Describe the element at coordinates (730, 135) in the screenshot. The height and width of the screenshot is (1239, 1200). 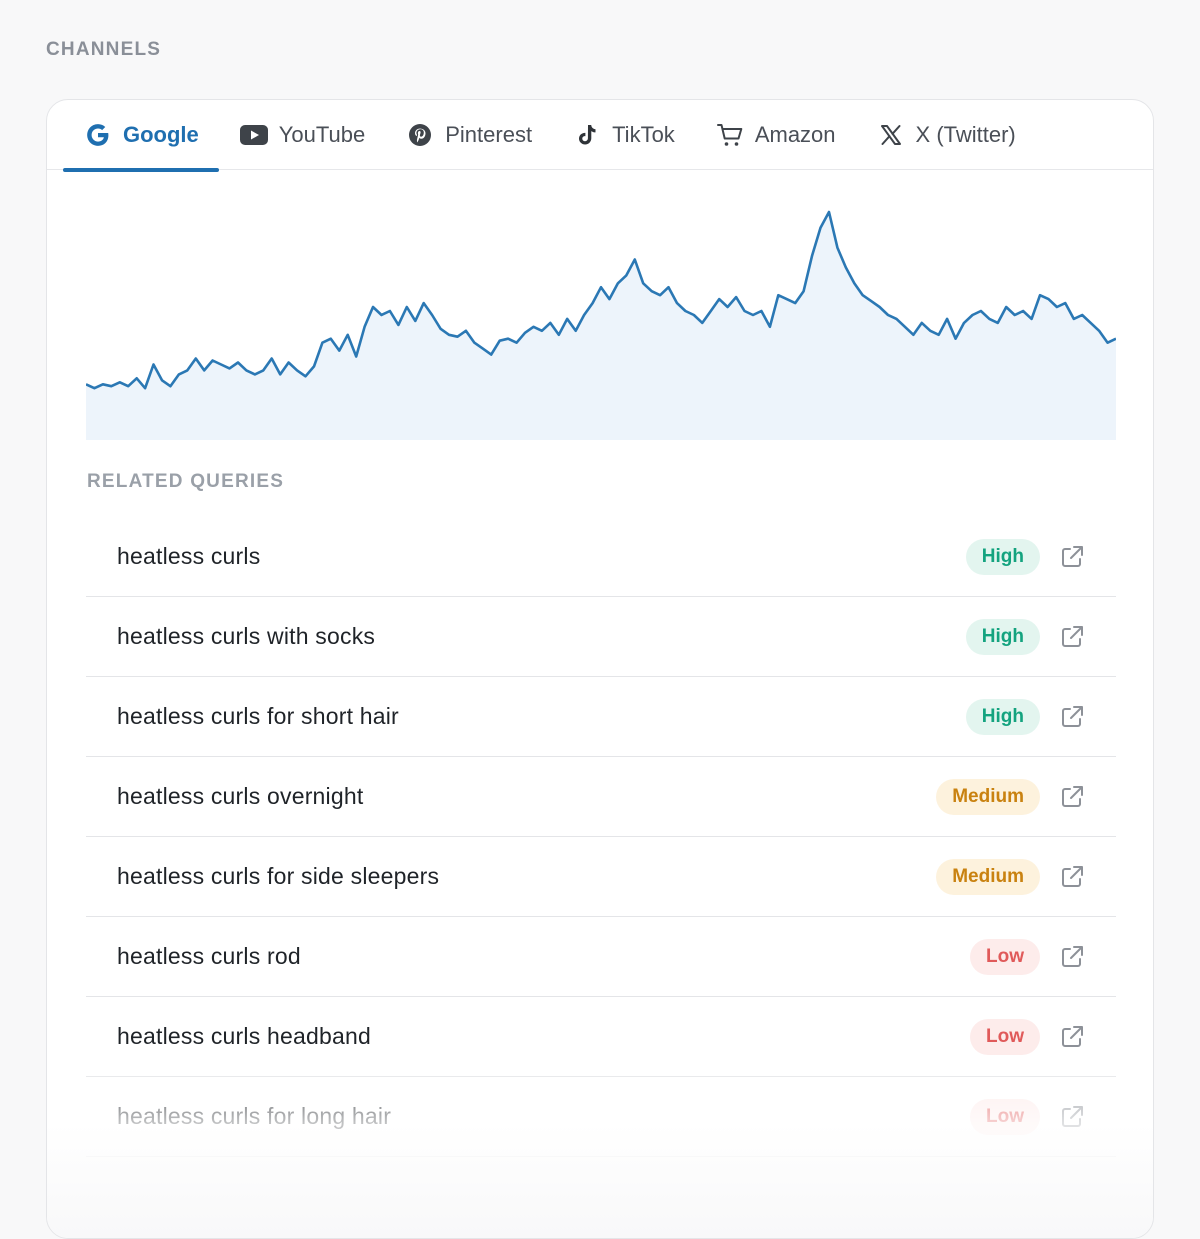
I see `cart-icon` at that location.